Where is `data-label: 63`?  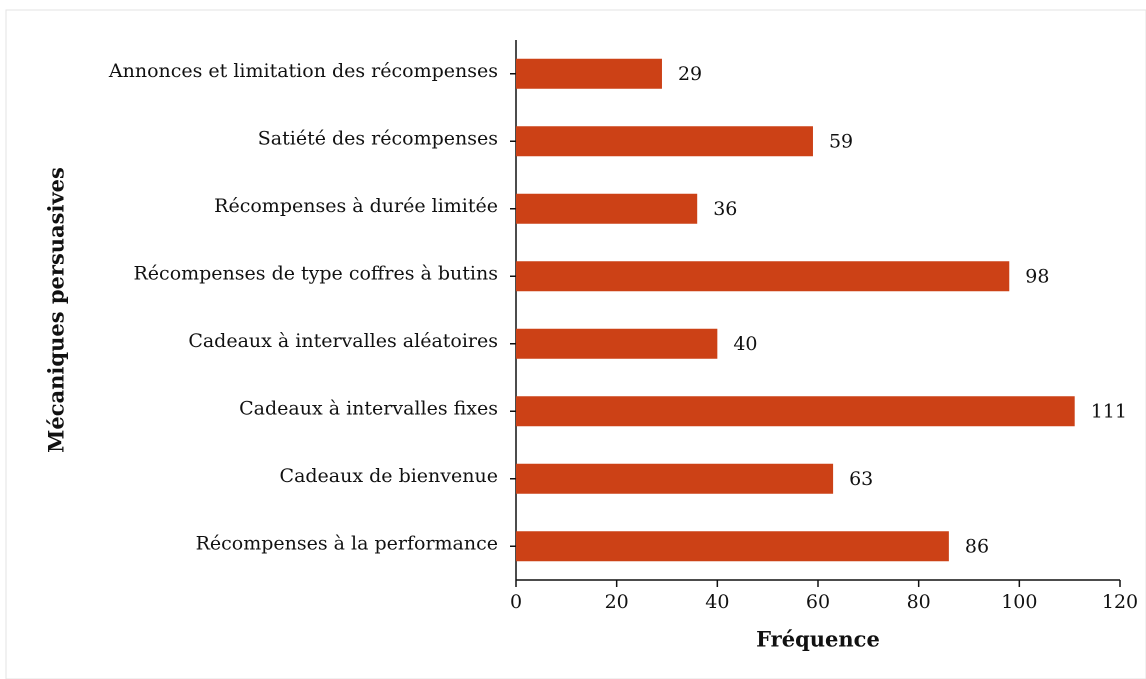 data-label: 63 is located at coordinates (861, 479).